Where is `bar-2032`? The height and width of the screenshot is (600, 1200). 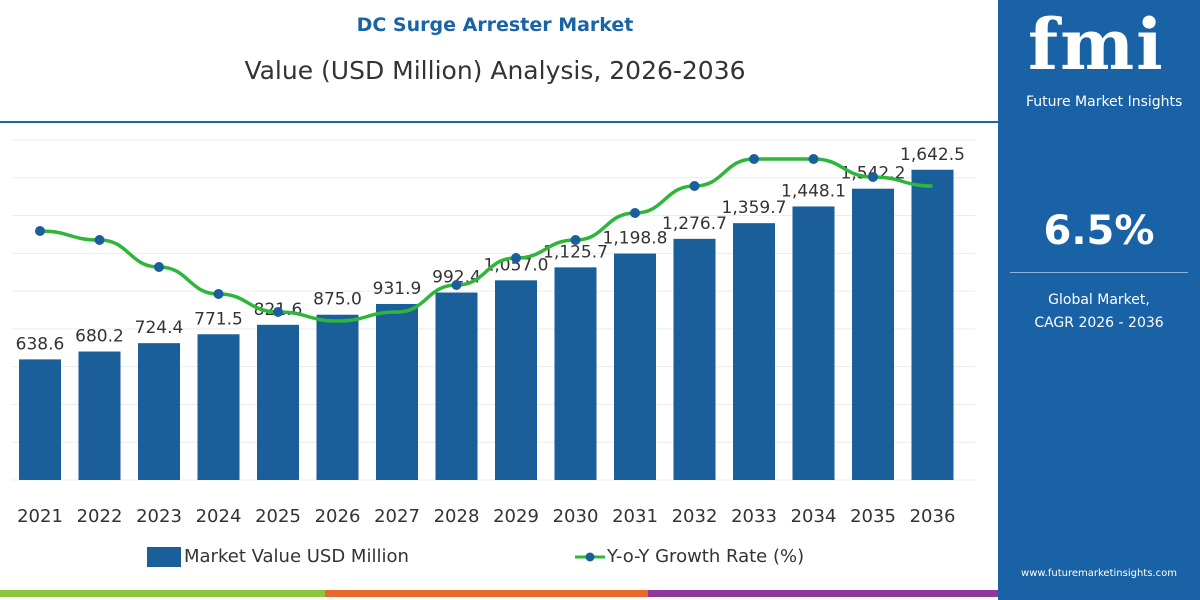 bar-2032 is located at coordinates (694, 359).